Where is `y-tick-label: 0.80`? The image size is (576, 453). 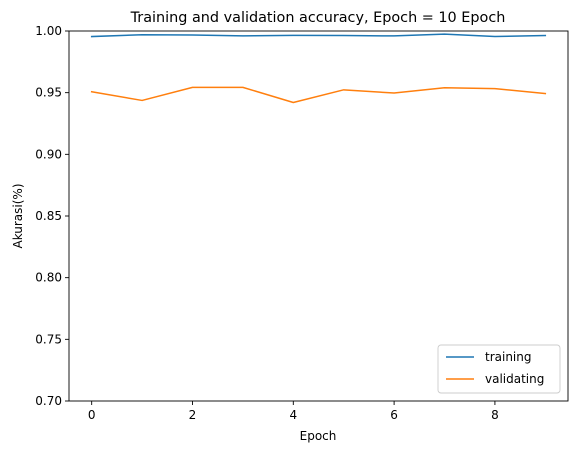 y-tick-label: 0.80 is located at coordinates (48, 278).